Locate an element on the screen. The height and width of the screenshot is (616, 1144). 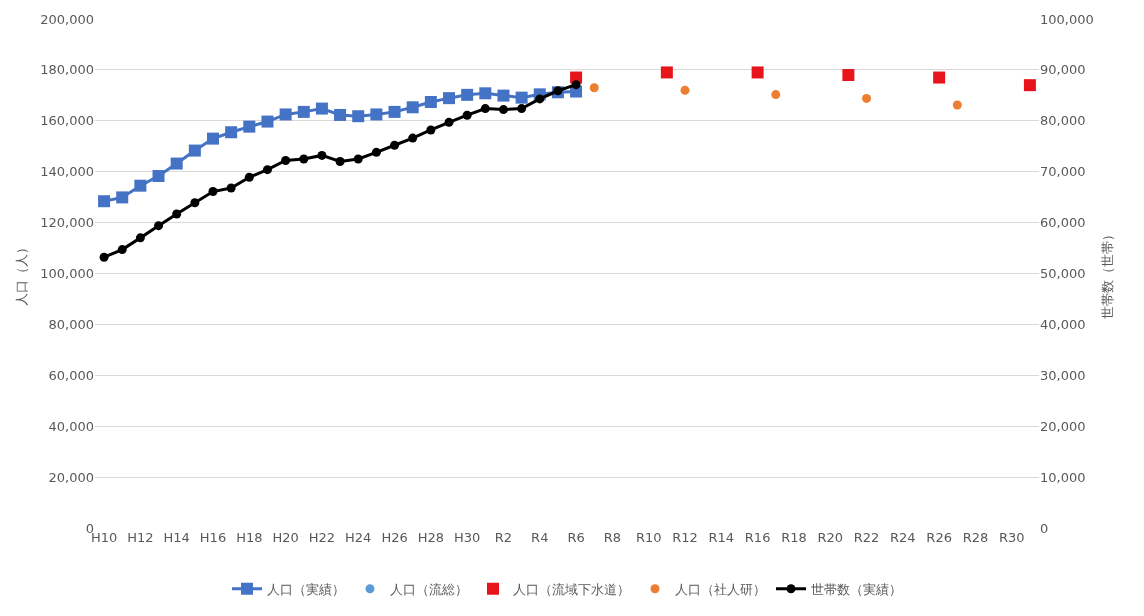
x-tick-label: R10 is located at coordinates (648, 537).